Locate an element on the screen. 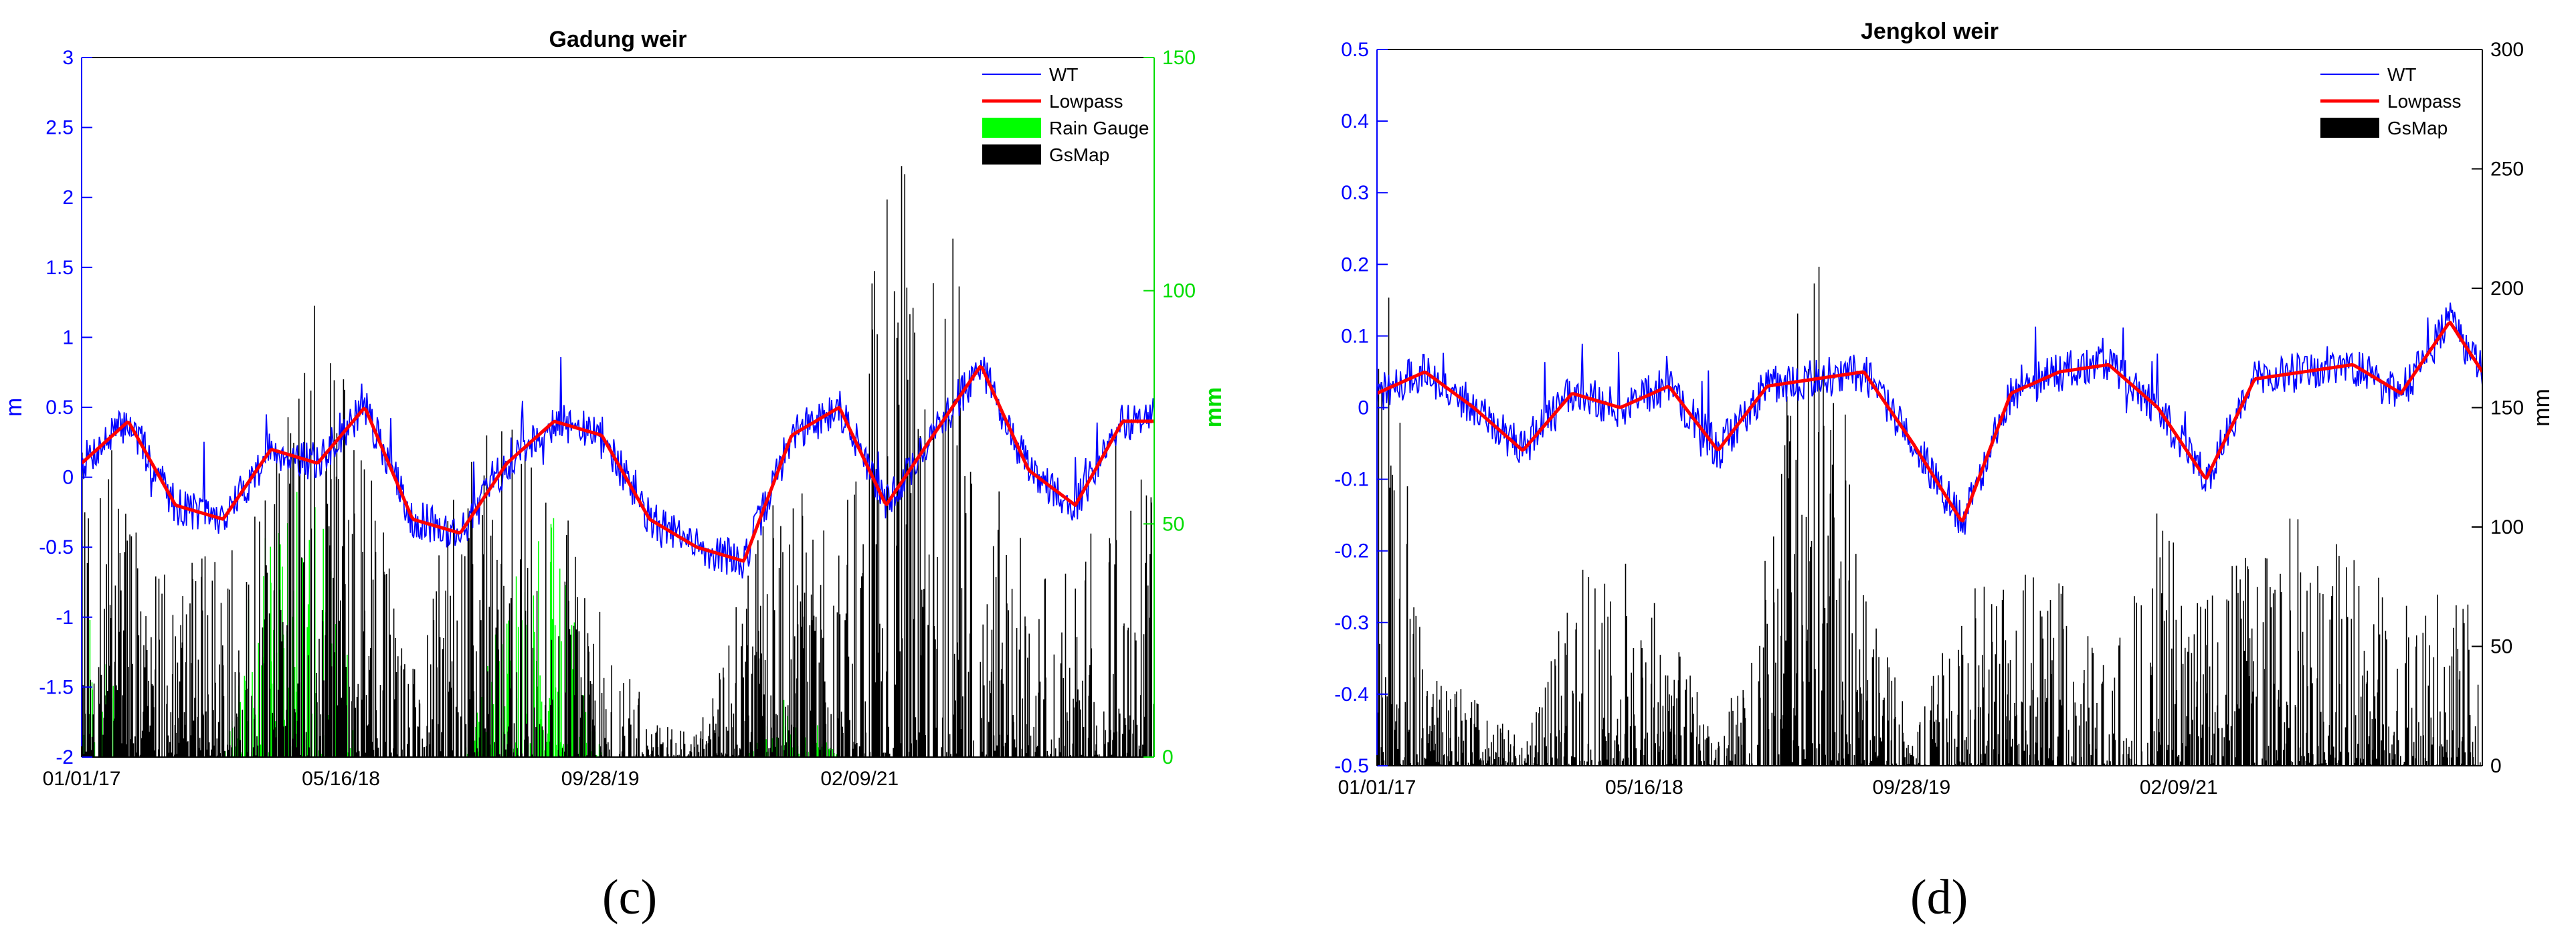  y-tick-label-left: 1 is located at coordinates (68, 337).